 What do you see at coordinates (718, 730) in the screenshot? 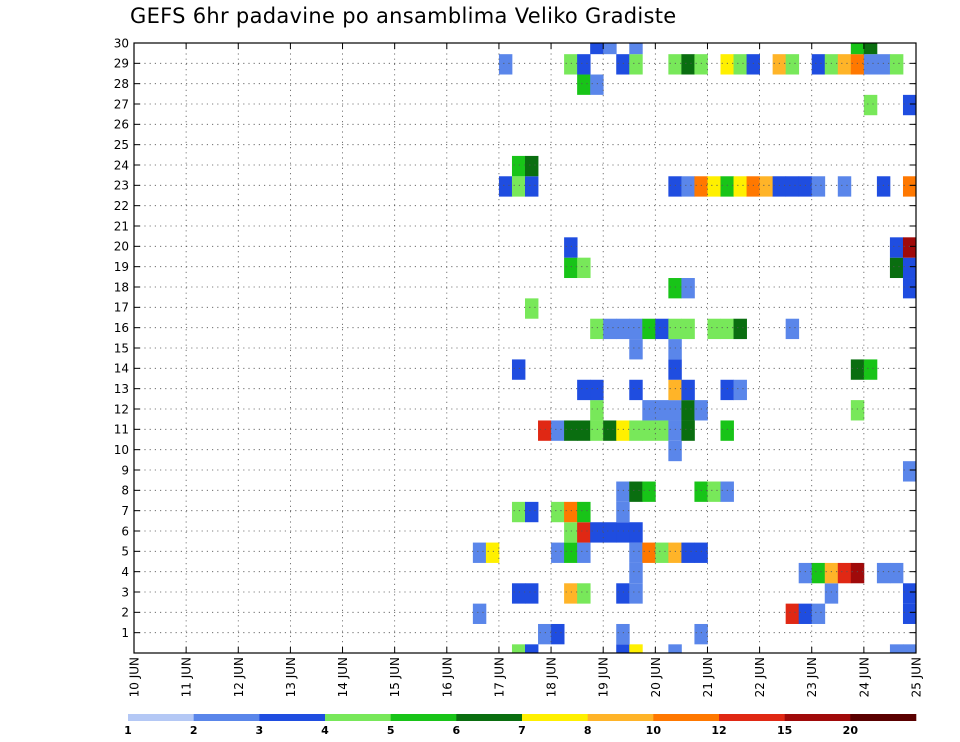
I see `colorbar-label: 12` at bounding box center [718, 730].